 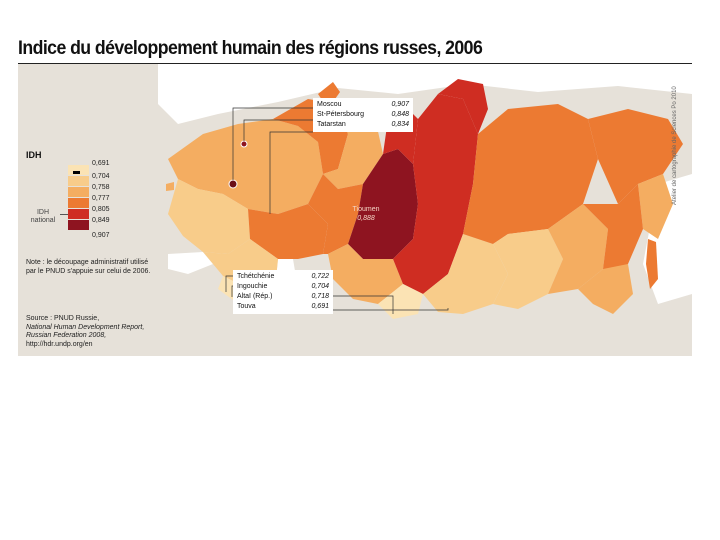 I want to click on arctic-sea, so click(x=425, y=94).